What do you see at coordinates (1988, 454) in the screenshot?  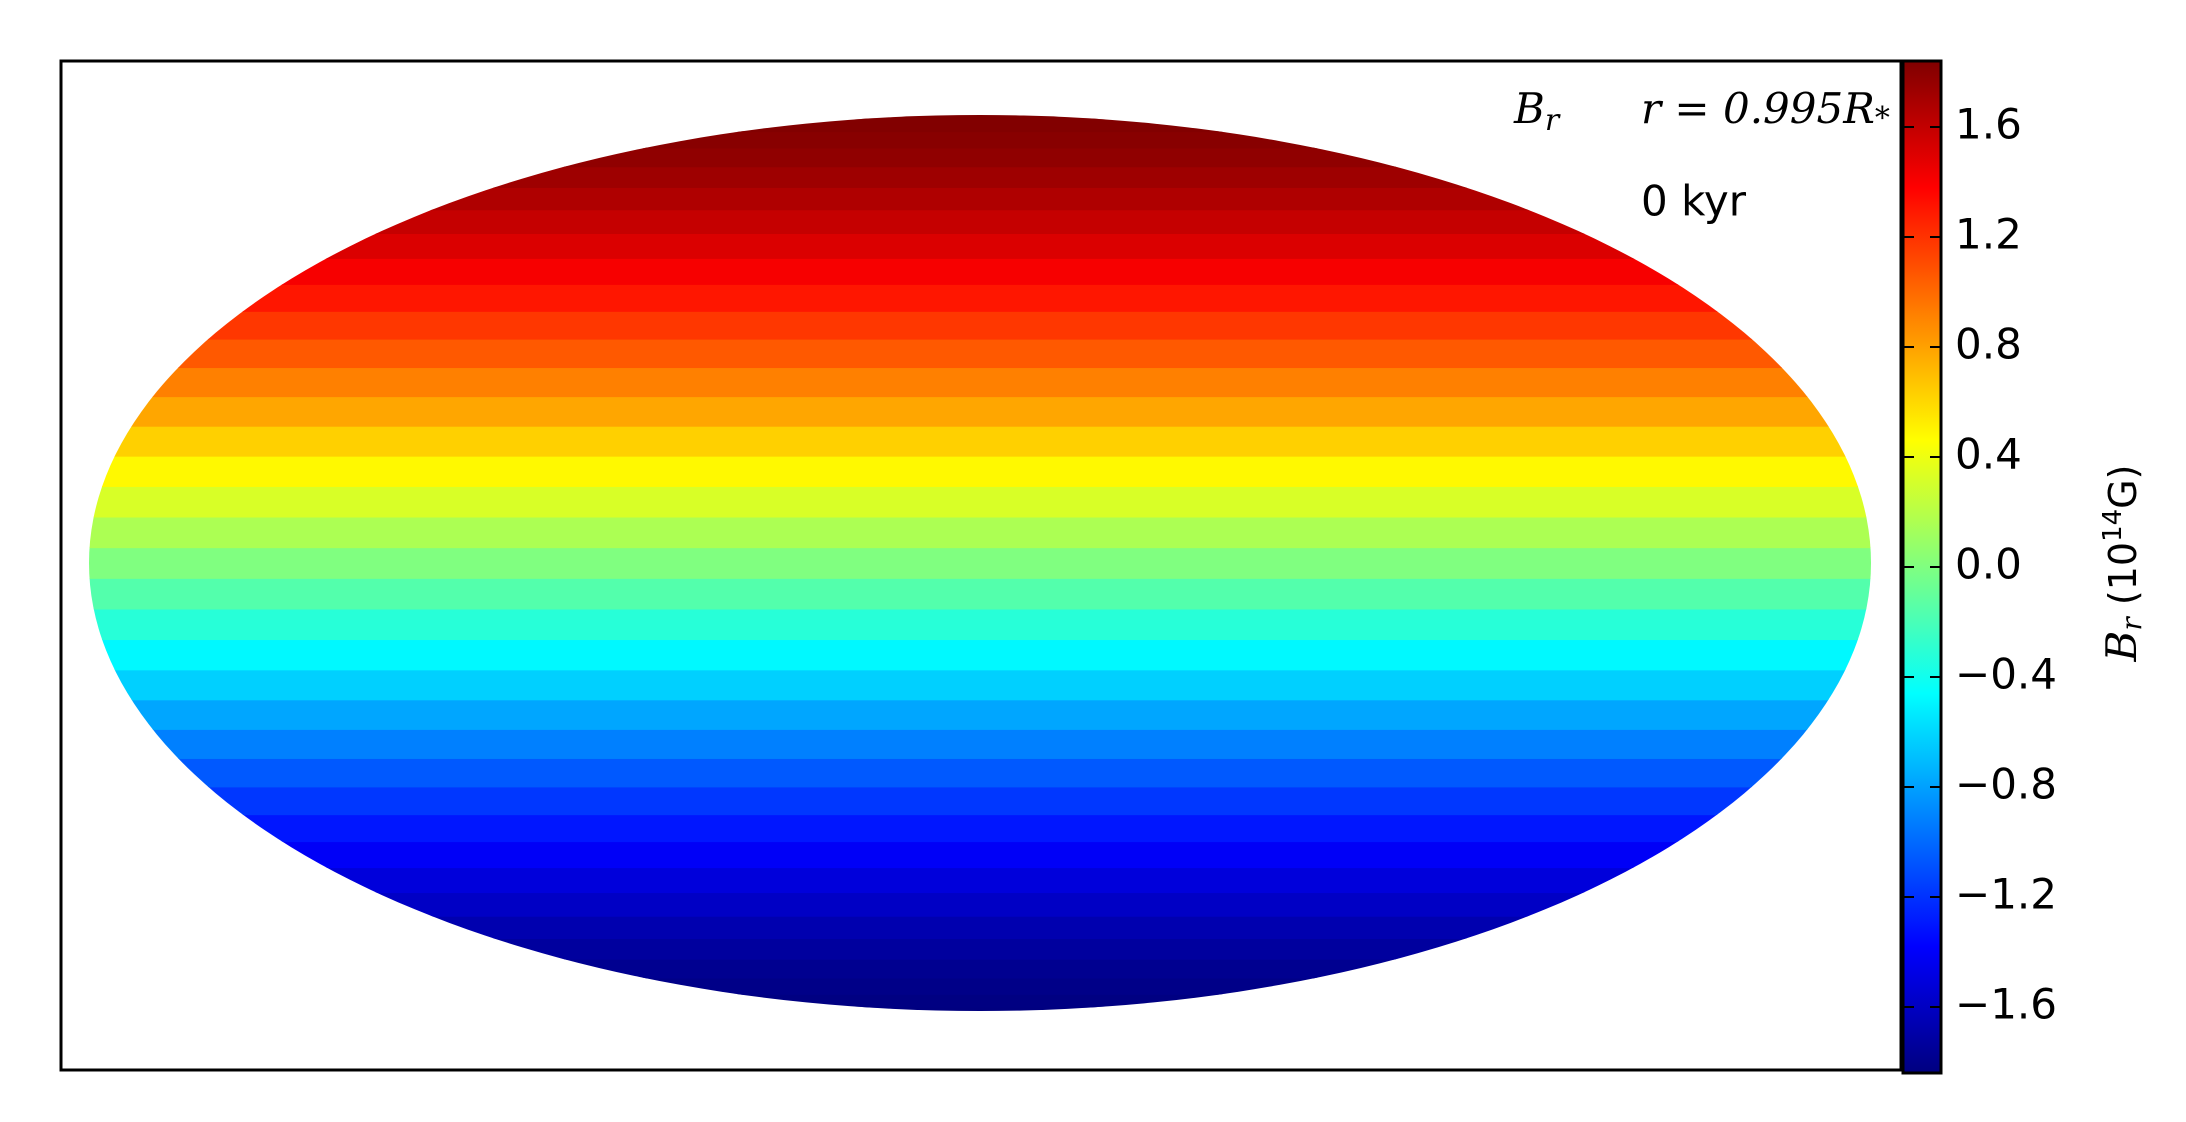 I see `colorbar-tick-label: 0.4` at bounding box center [1988, 454].